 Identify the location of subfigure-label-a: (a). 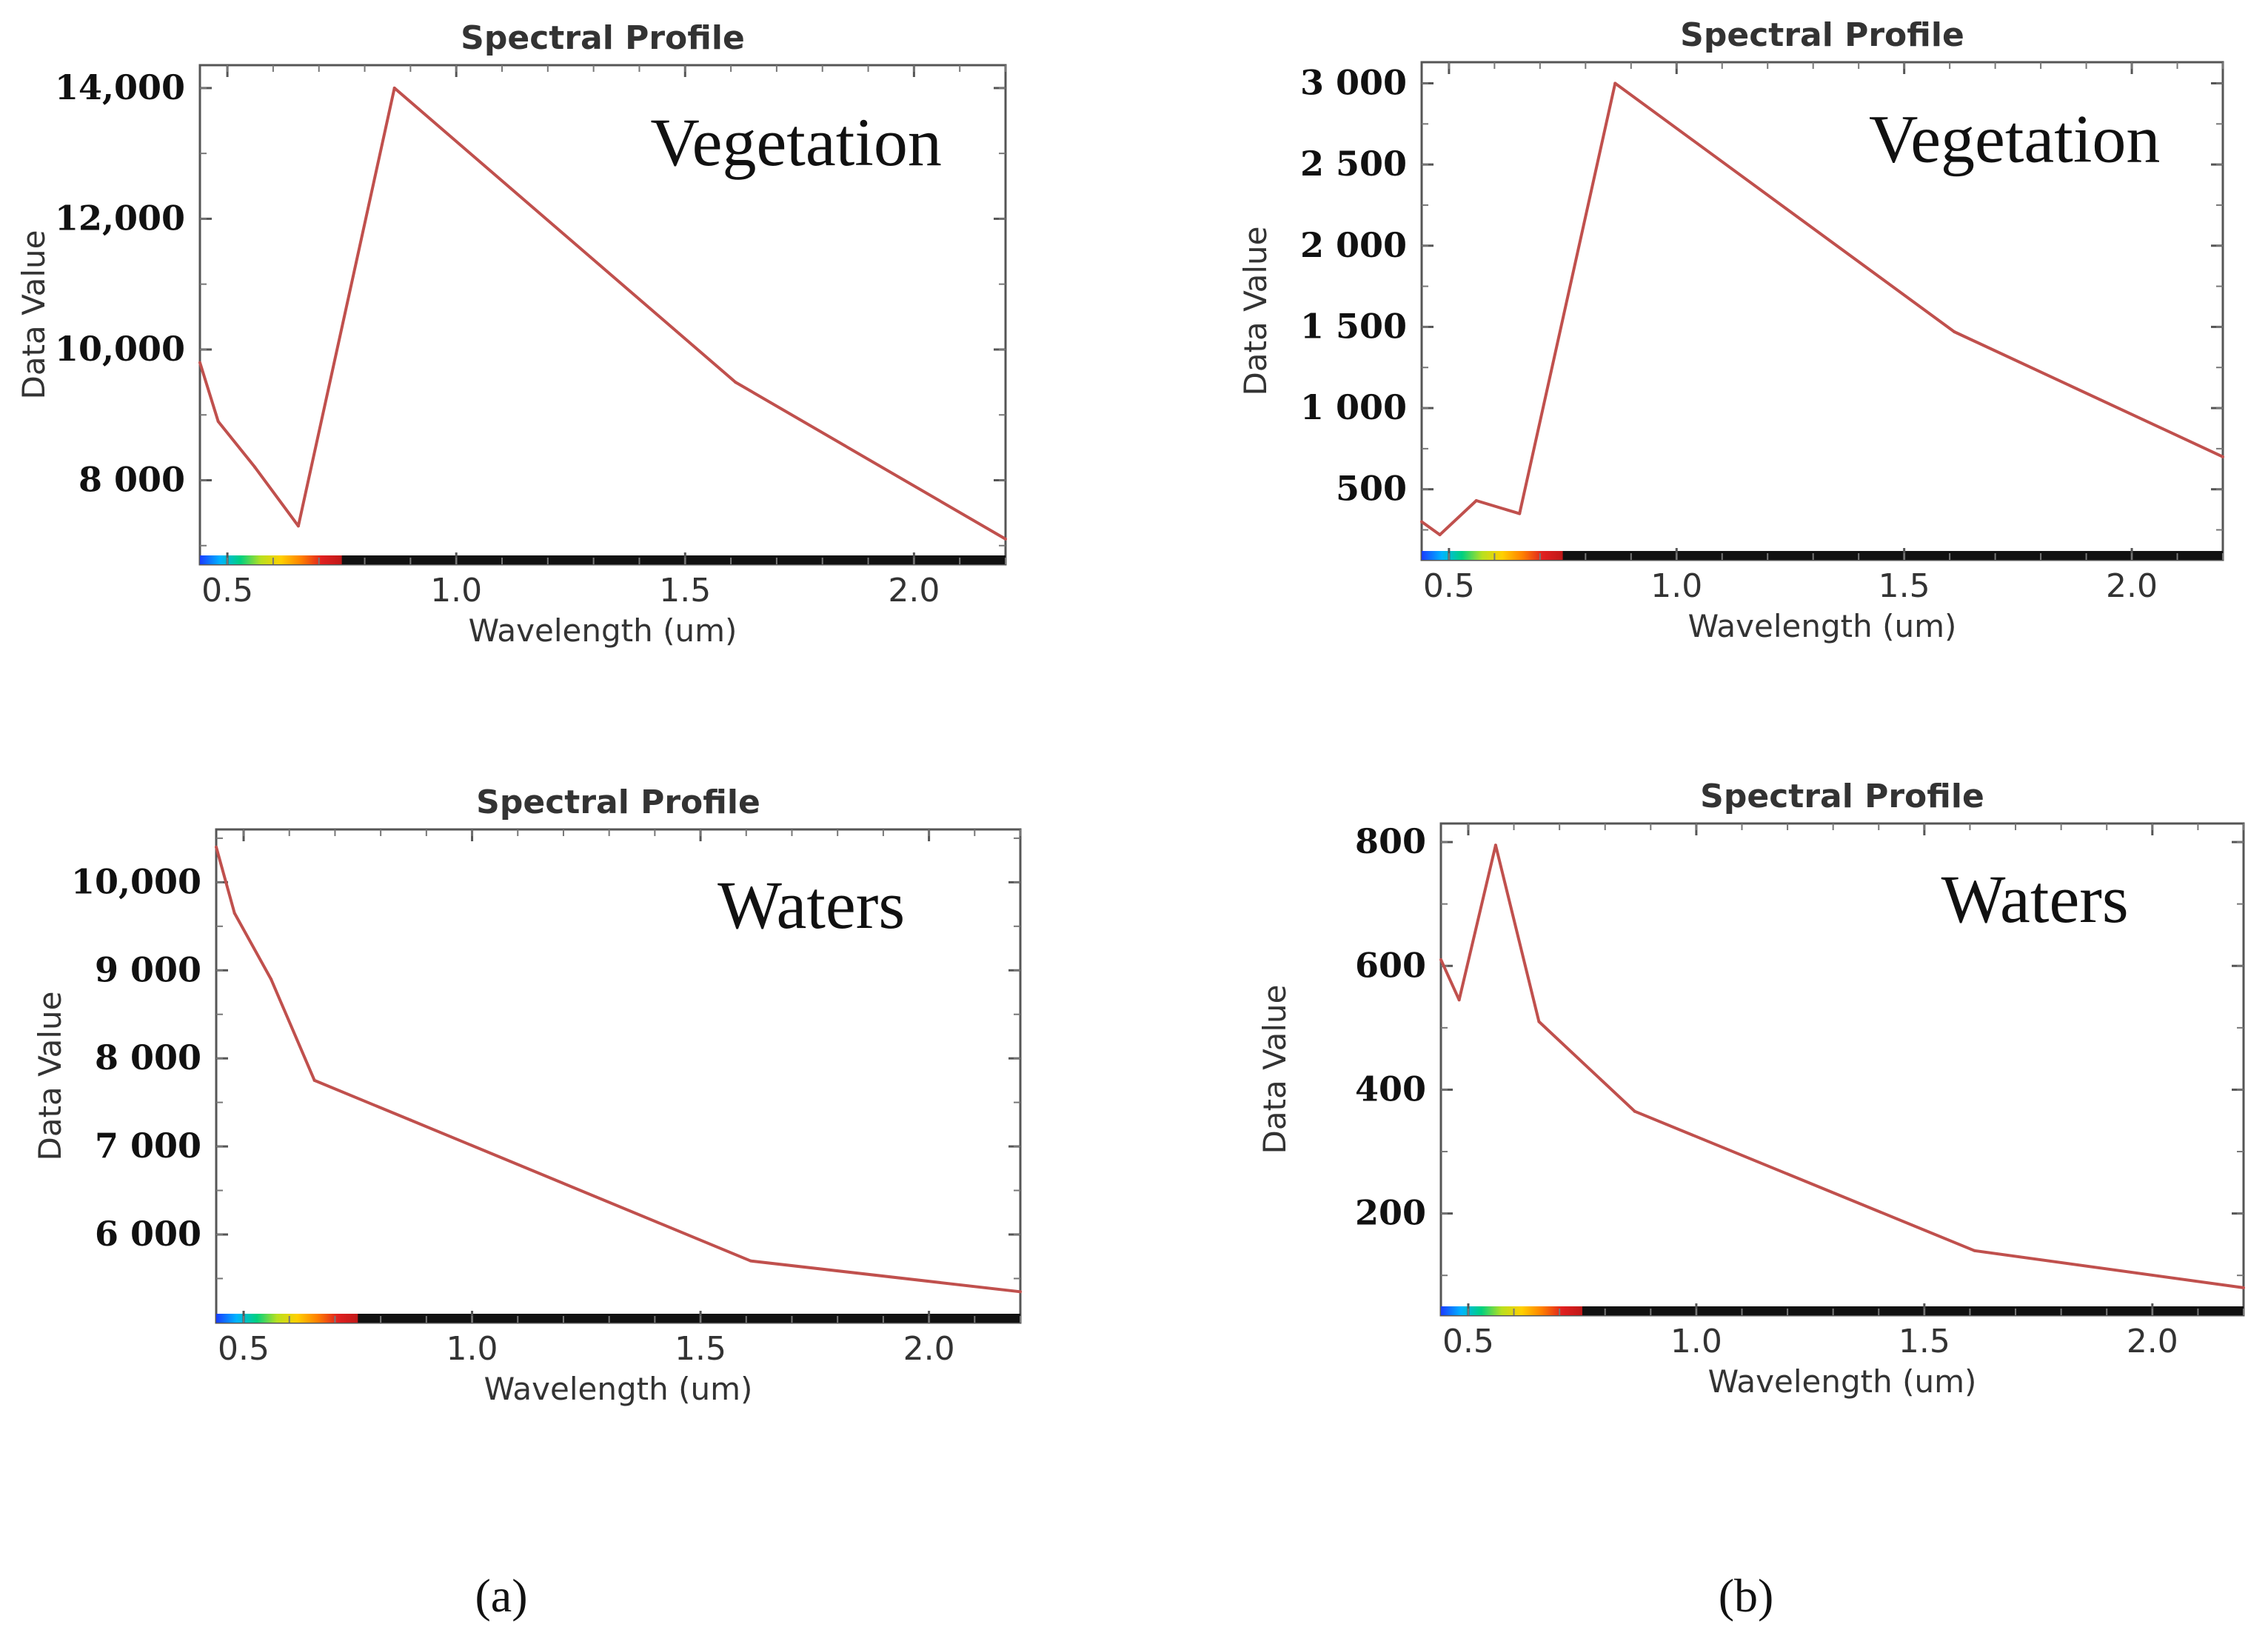
(501, 1595).